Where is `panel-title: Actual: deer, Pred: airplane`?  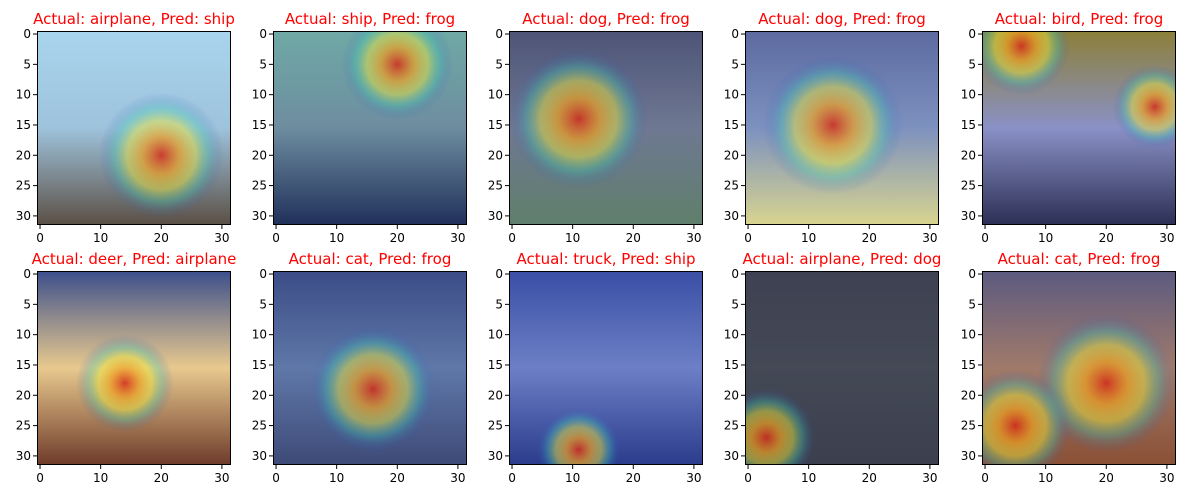 panel-title: Actual: deer, Pred: airplane is located at coordinates (134, 259).